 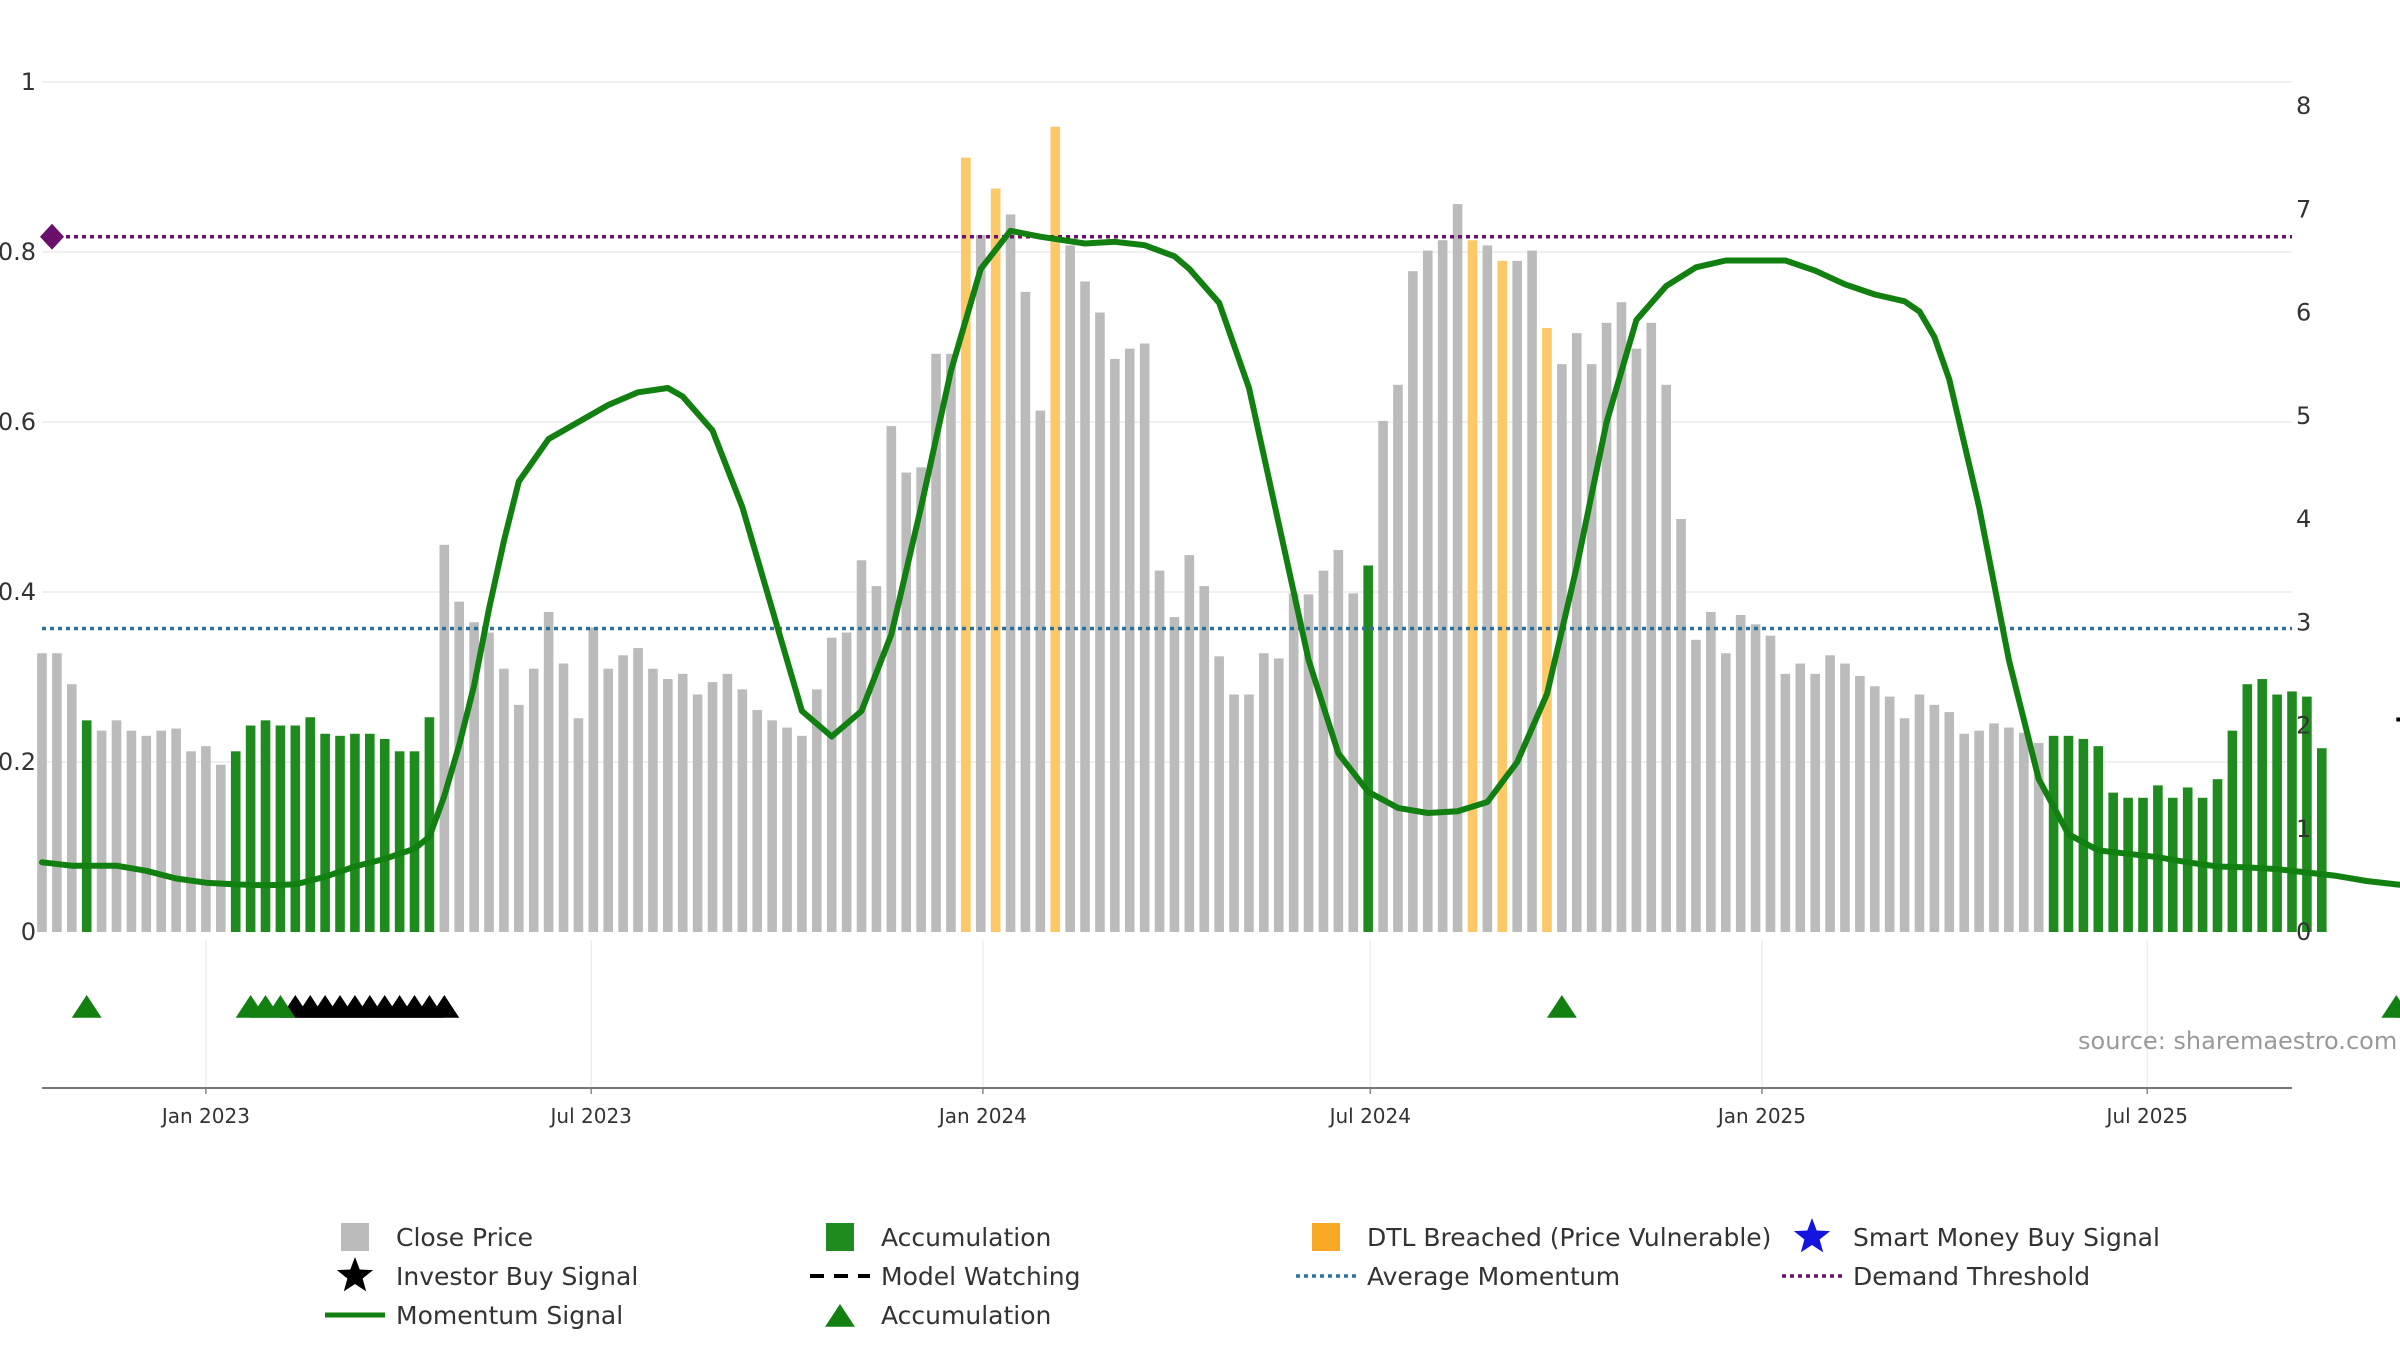 What do you see at coordinates (1761, 1116) in the screenshot?
I see `x-tick-label: Jan 2025` at bounding box center [1761, 1116].